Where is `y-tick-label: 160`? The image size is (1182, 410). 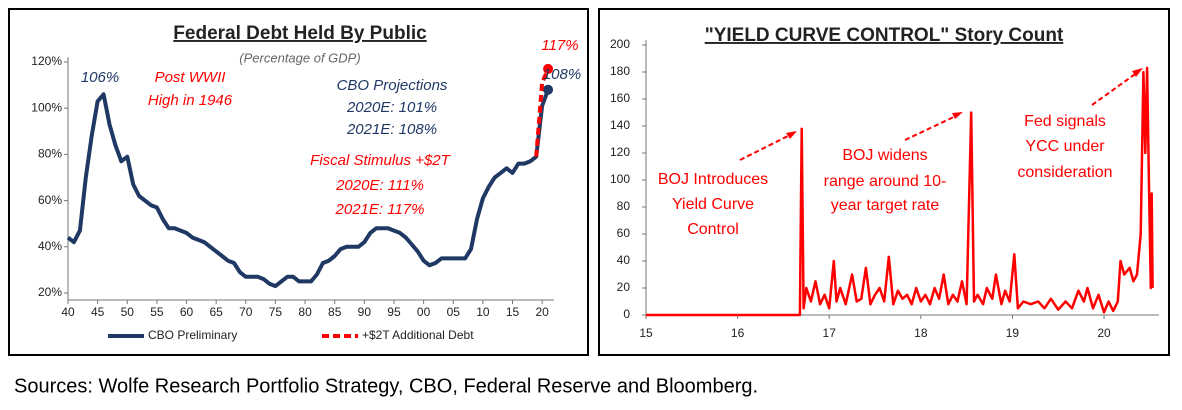 y-tick-label: 160 is located at coordinates (620, 98).